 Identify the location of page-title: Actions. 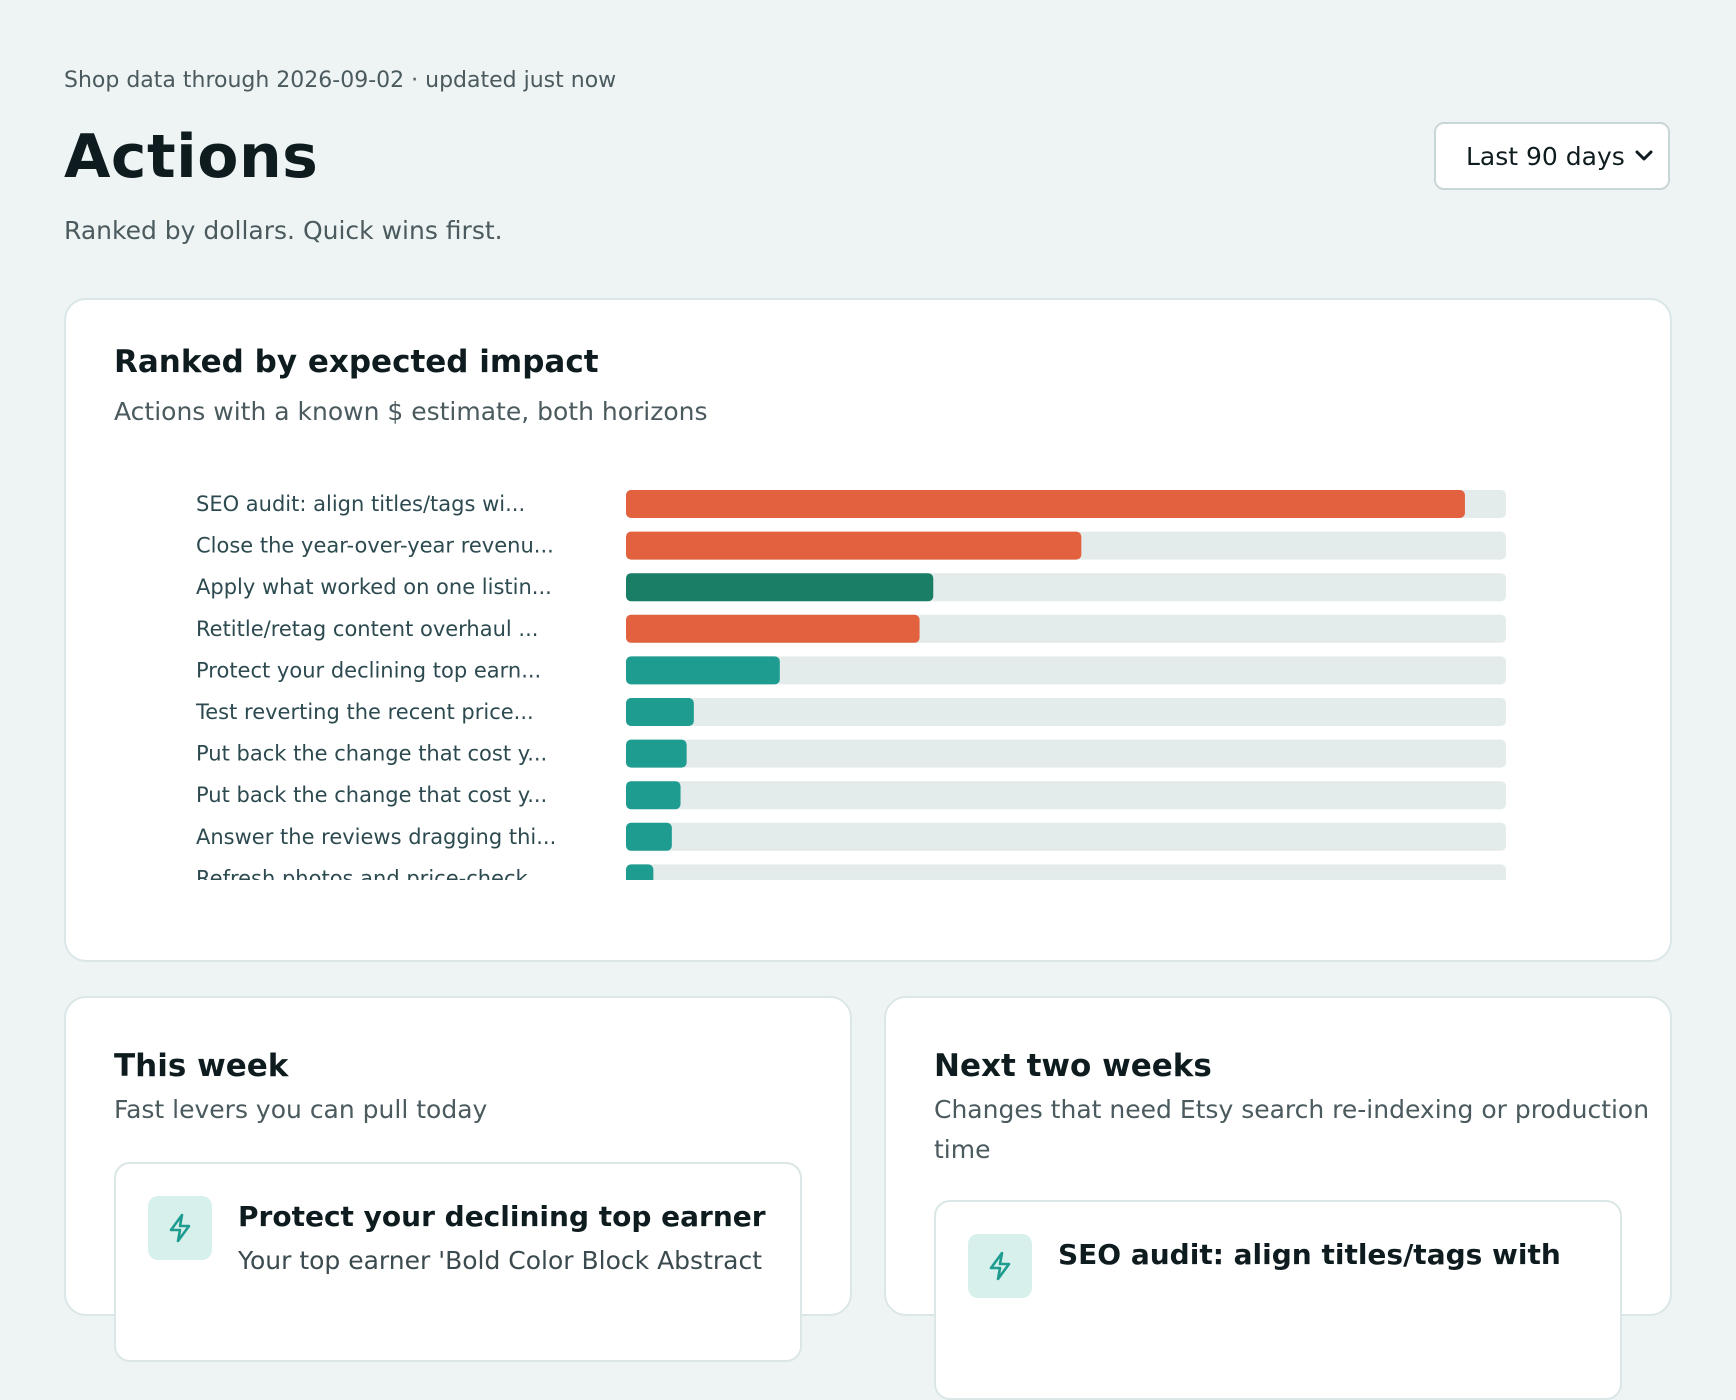
(191, 157).